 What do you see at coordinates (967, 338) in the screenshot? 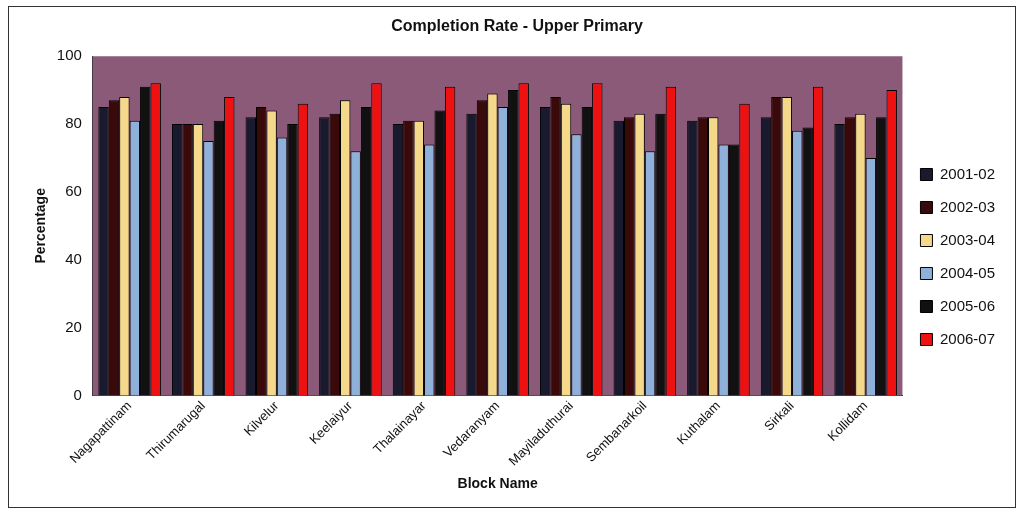
I see `legend-label: 2006-07` at bounding box center [967, 338].